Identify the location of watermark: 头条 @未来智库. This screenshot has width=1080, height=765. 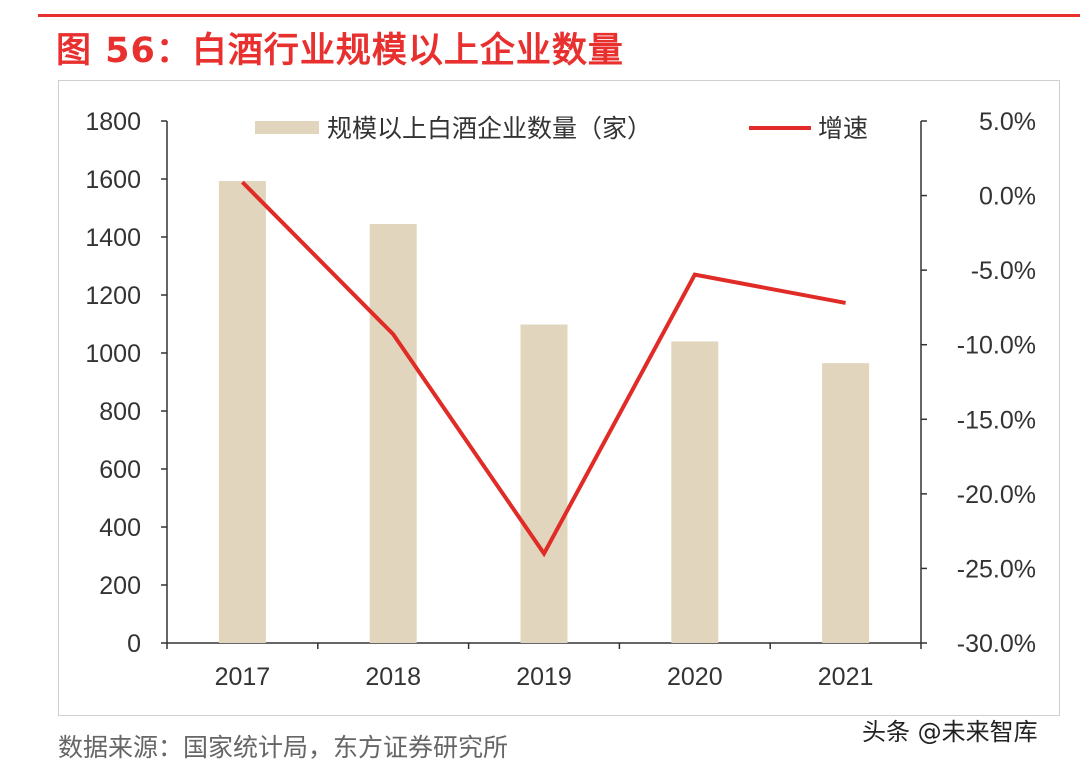
(950, 732).